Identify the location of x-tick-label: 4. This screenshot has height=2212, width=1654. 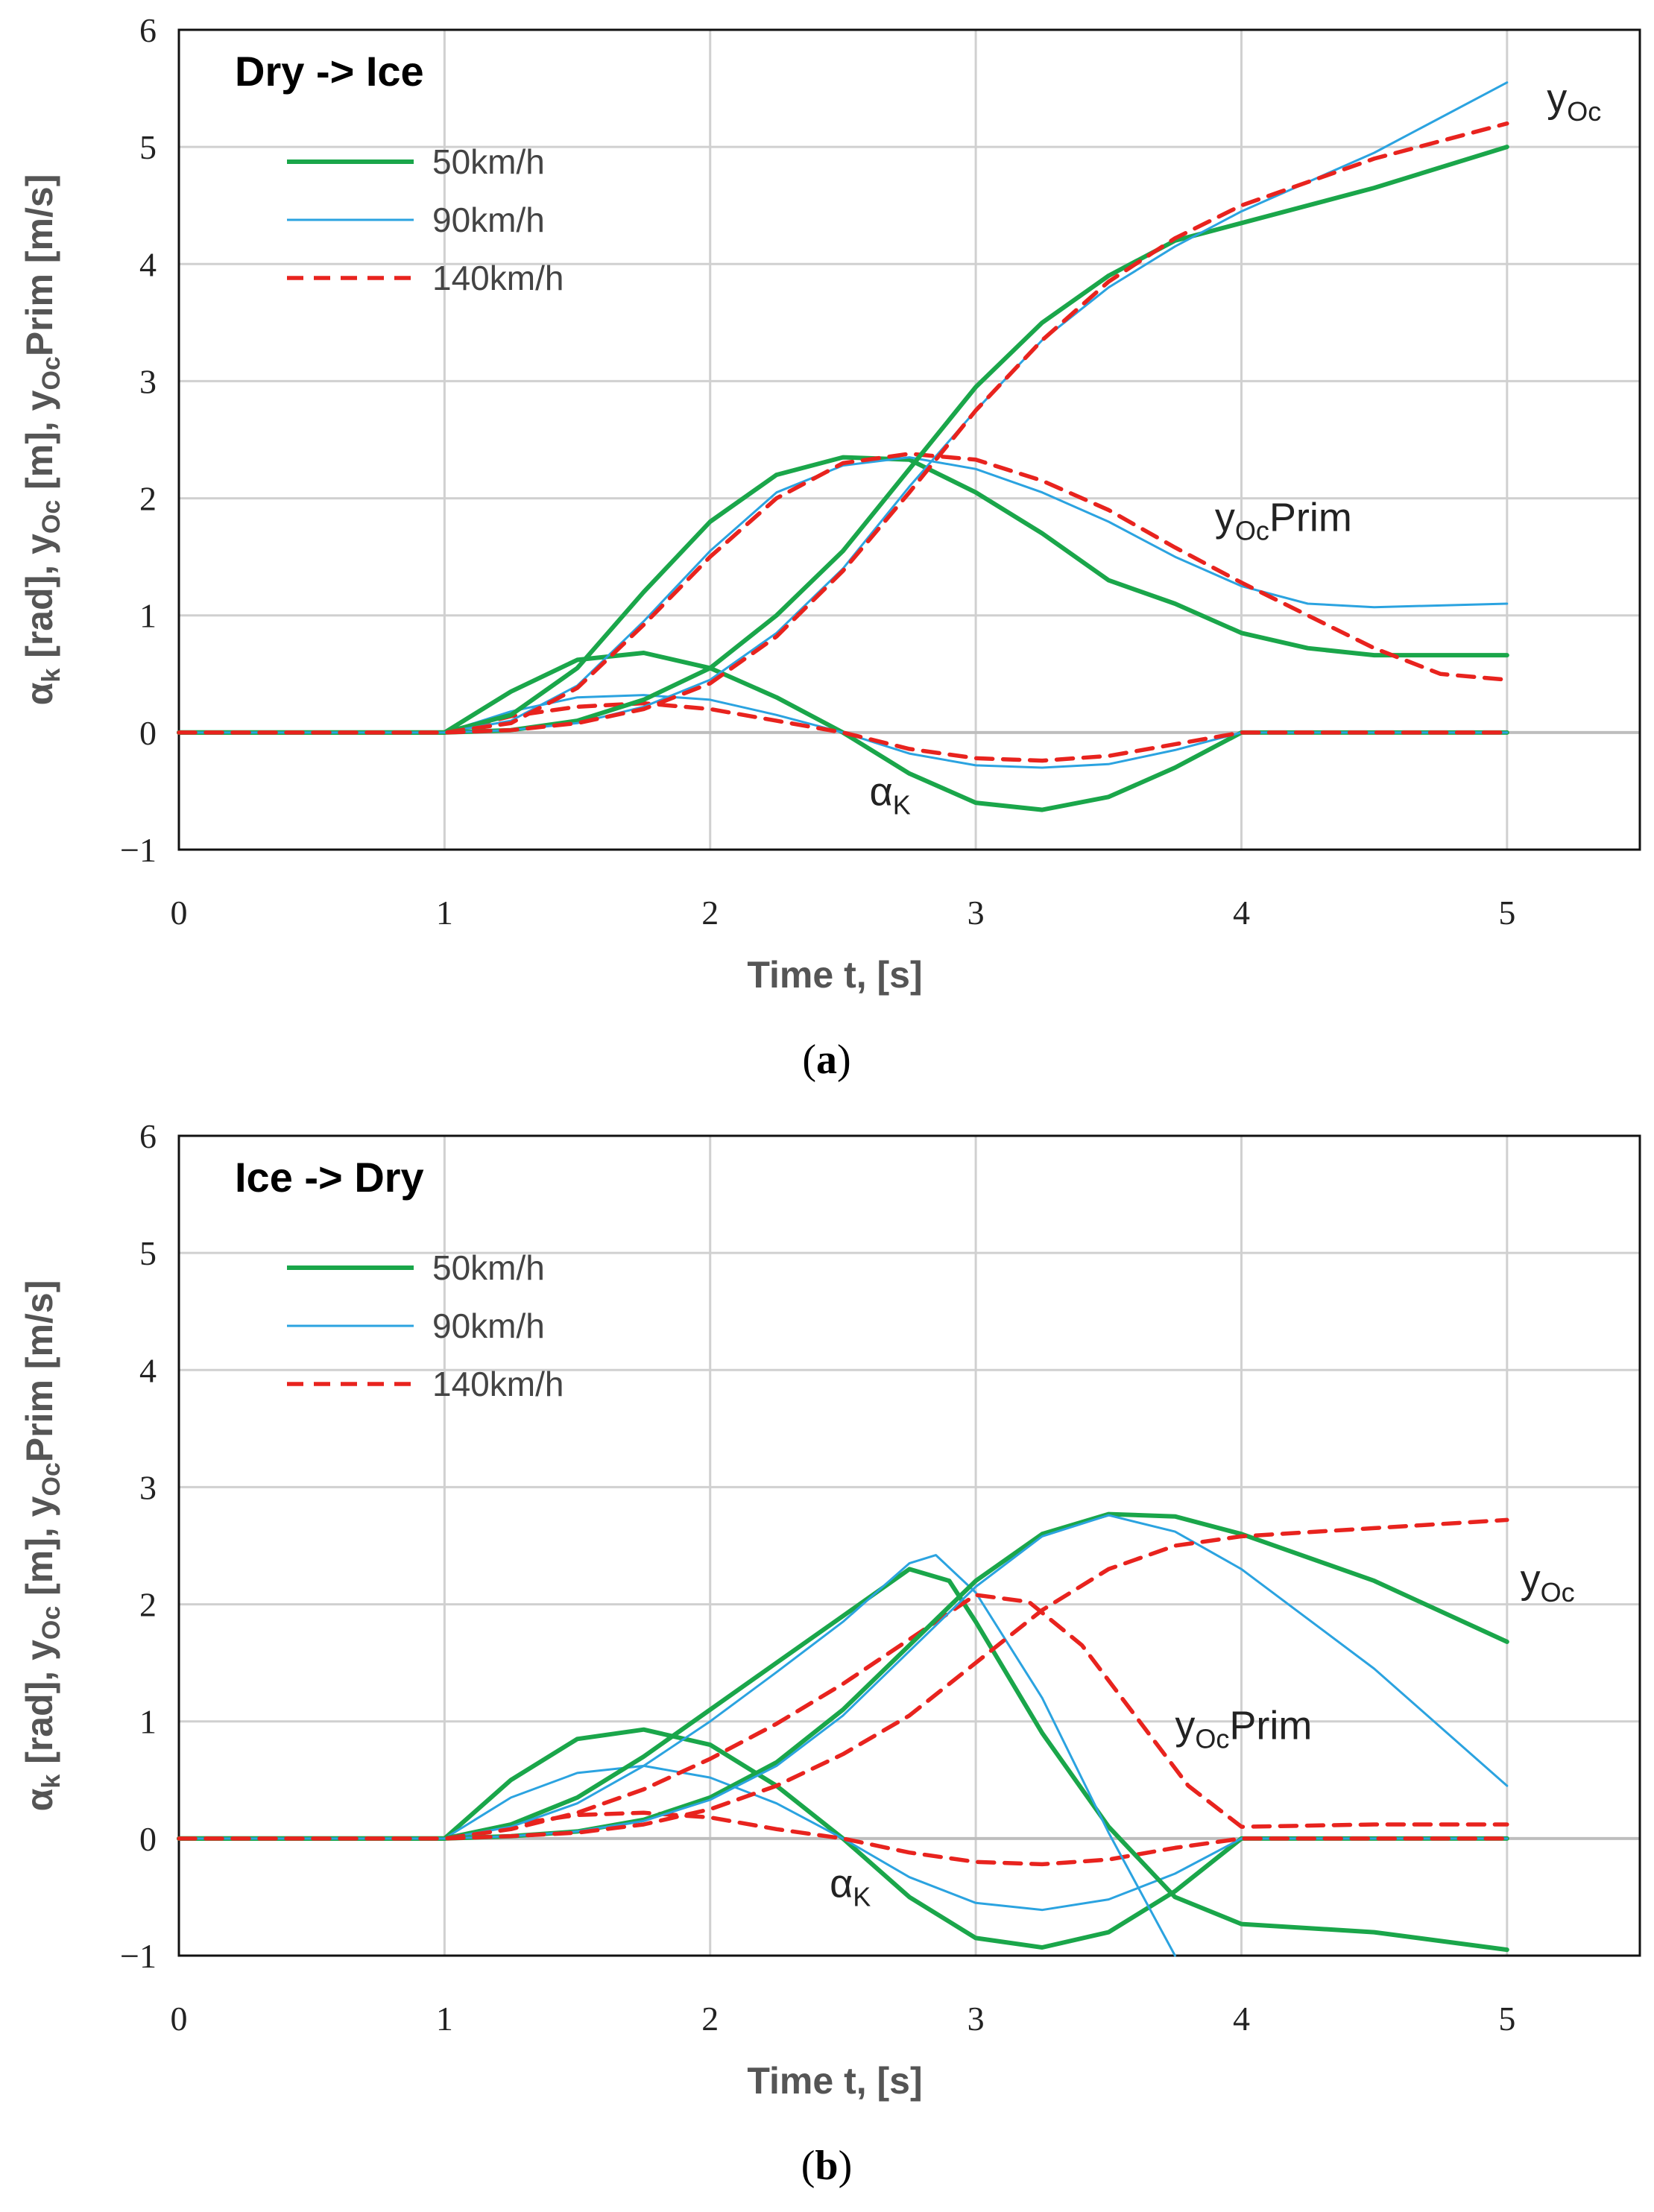
(1241, 2019).